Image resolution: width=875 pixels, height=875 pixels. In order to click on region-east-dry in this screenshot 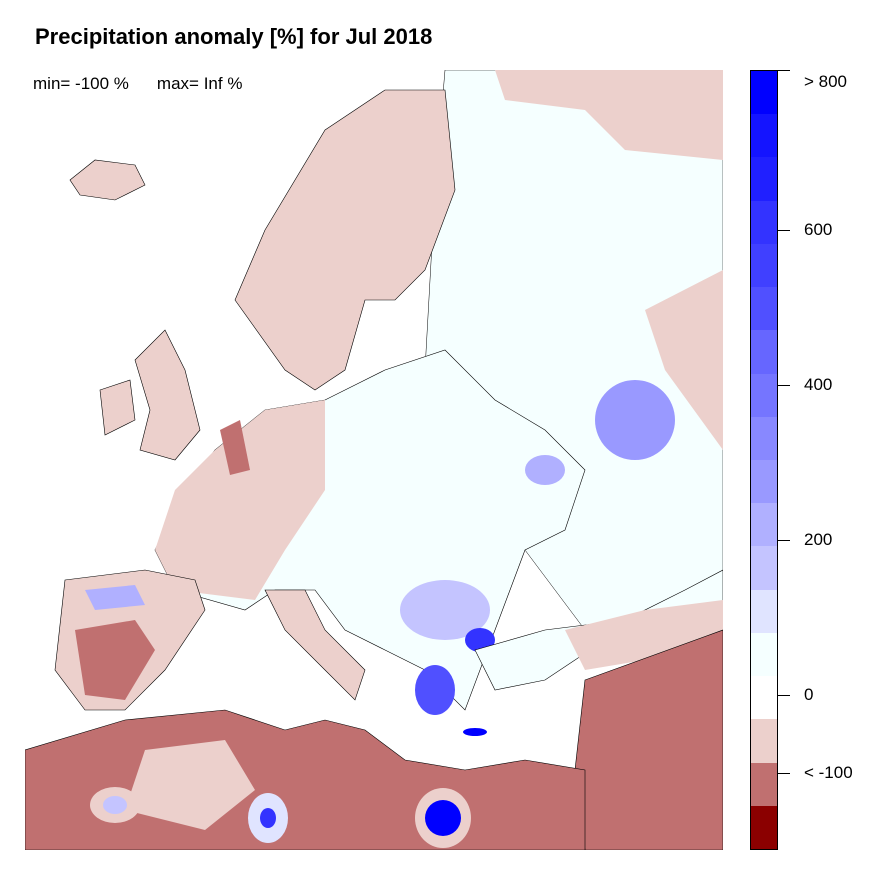, I will do `click(684, 360)`.